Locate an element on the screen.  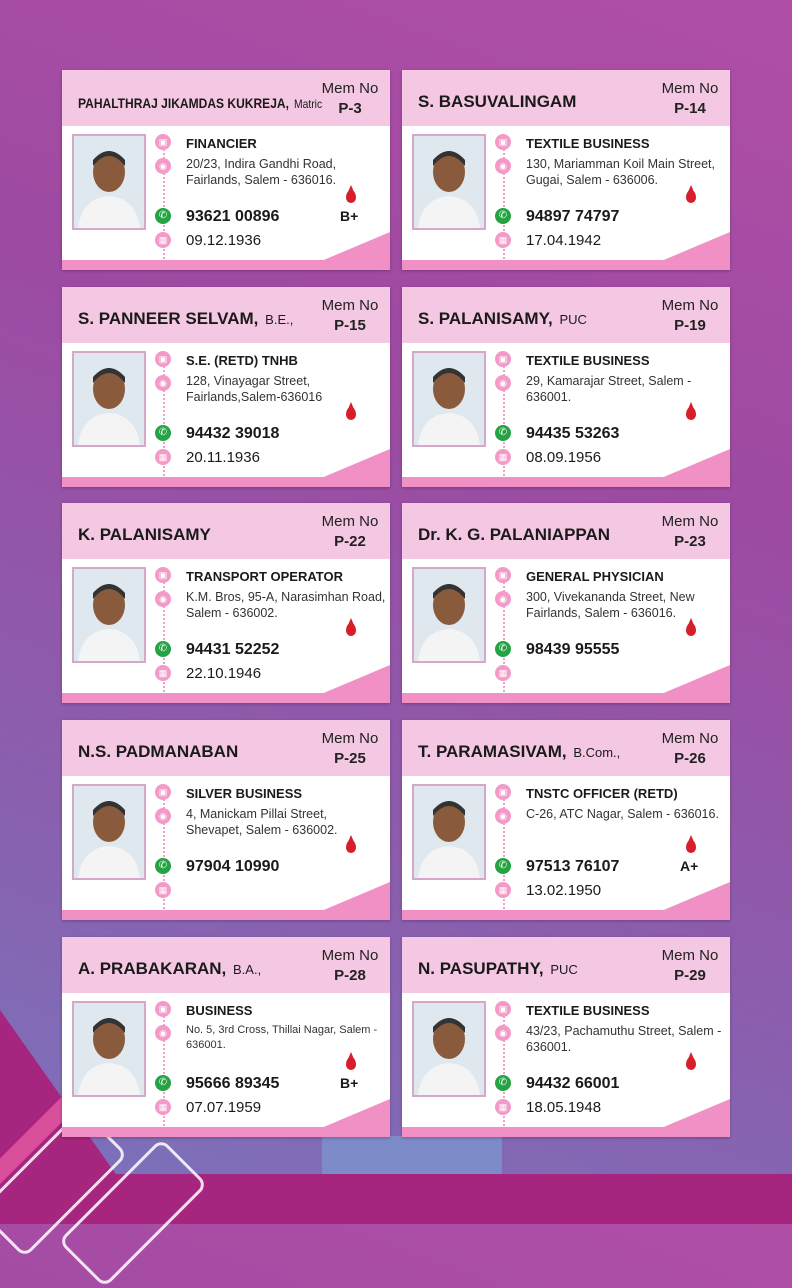
occupation: BUSINESS is located at coordinates (219, 1010).